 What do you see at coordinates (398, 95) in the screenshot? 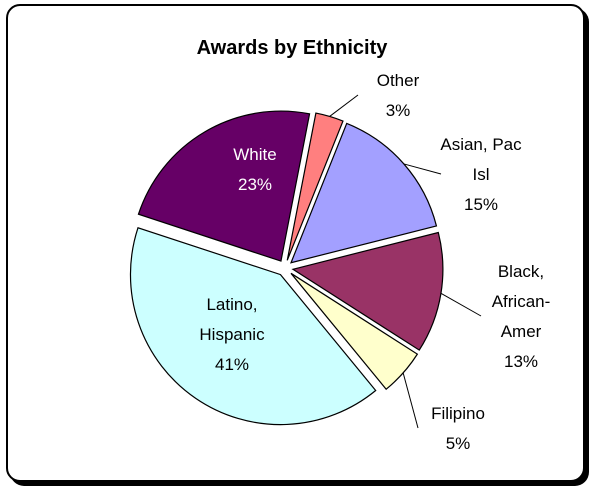
I see `slice-label-other: Other 3%` at bounding box center [398, 95].